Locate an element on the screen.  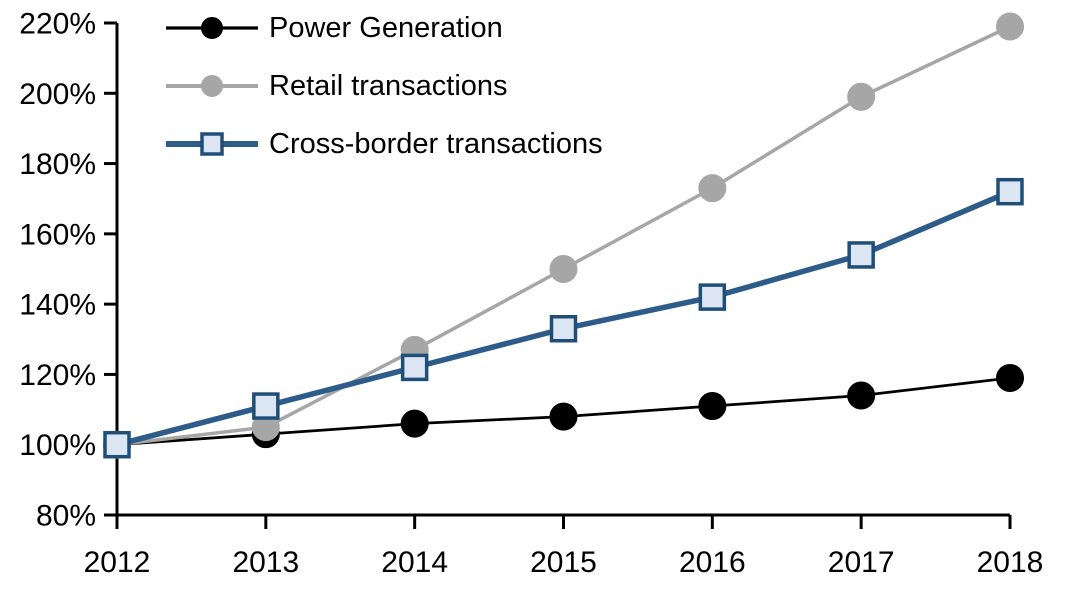
y-axis-label: 80% is located at coordinates (66, 516).